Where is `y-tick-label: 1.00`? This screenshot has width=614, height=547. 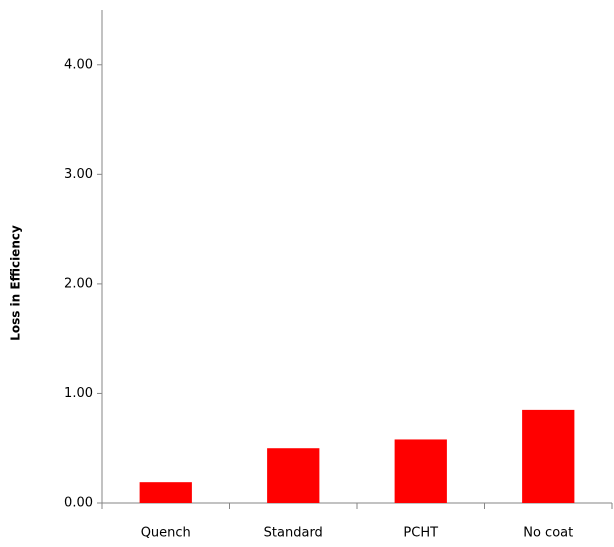 y-tick-label: 1.00 is located at coordinates (78, 393).